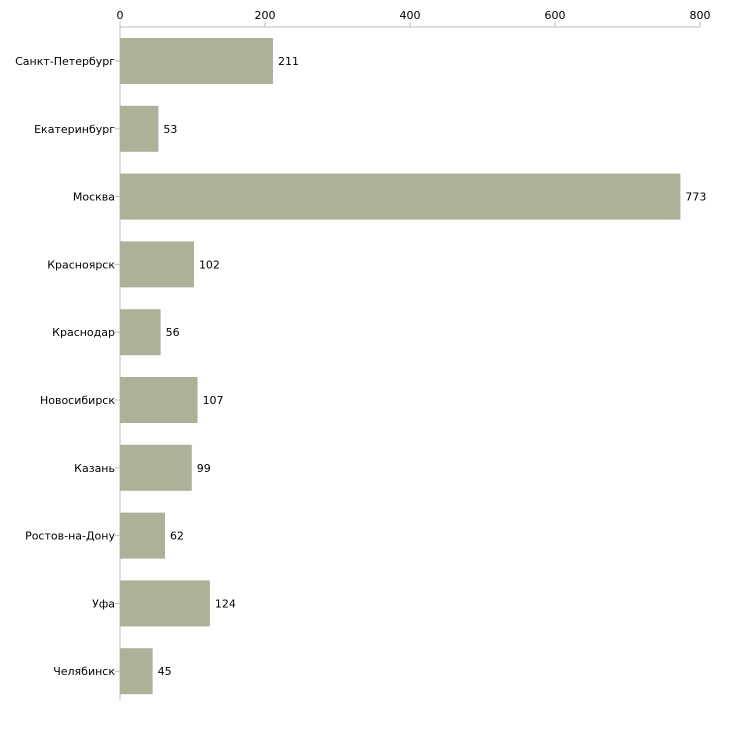 This screenshot has width=730, height=730. What do you see at coordinates (103, 603) in the screenshot?
I see `category-label: Уфа` at bounding box center [103, 603].